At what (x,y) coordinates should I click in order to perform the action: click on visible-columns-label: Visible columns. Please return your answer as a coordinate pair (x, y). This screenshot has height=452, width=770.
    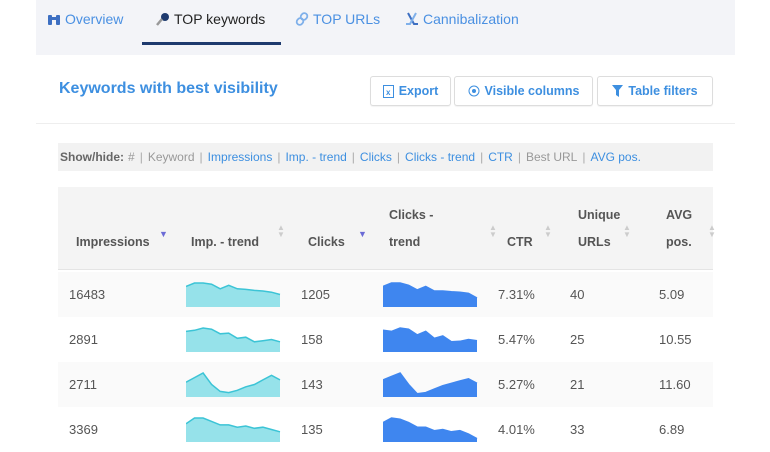
    Looking at the image, I should click on (532, 91).